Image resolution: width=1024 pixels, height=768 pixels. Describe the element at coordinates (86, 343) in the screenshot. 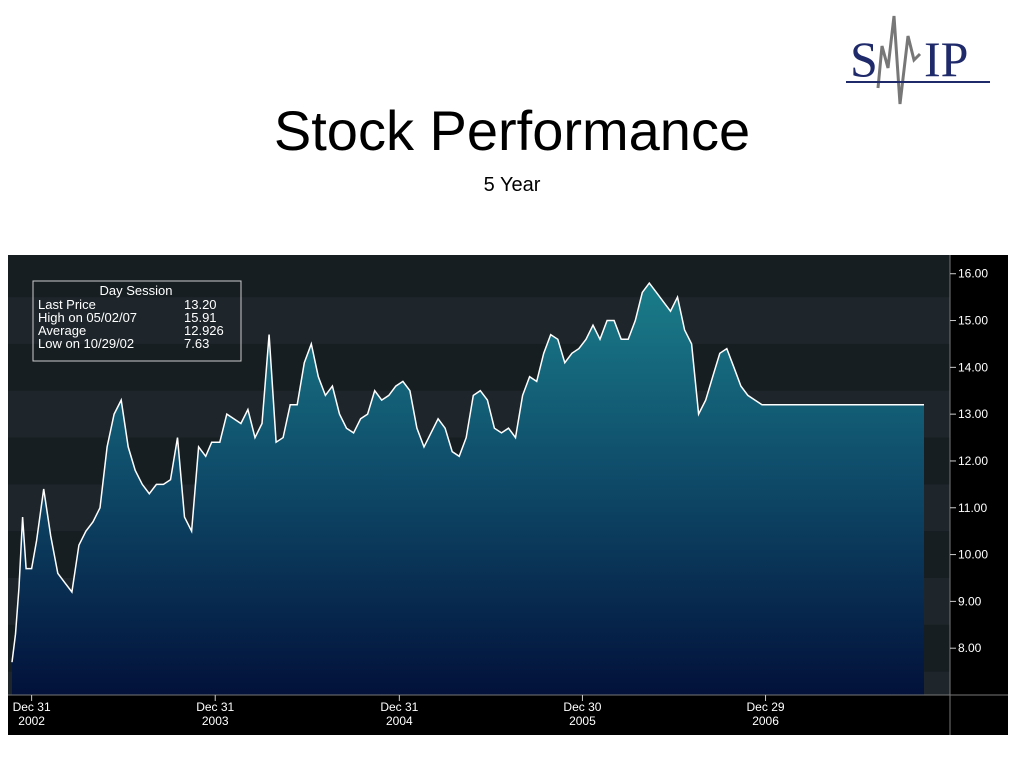

I see `legend-label-low: Low on 10/29/02` at that location.